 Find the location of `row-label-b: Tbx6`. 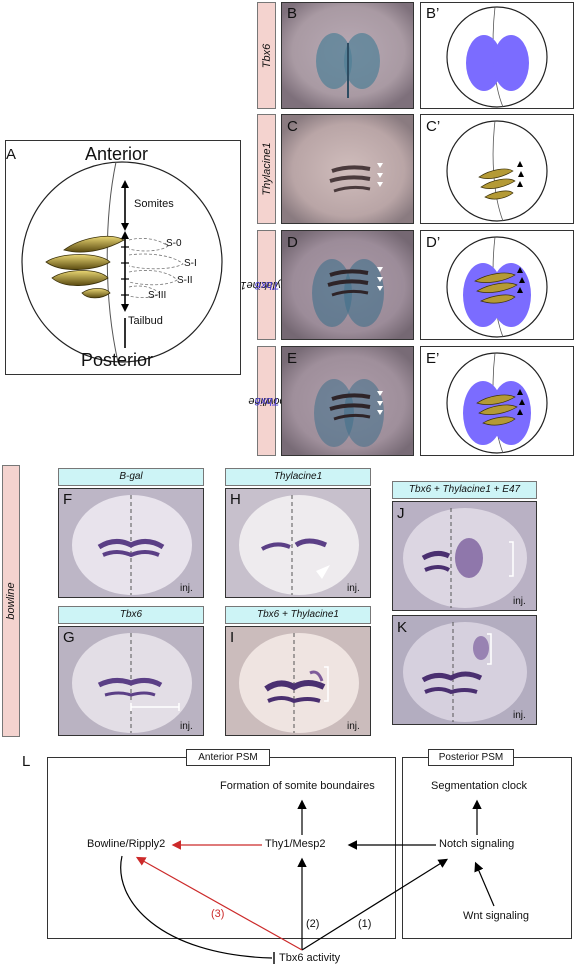

row-label-b: Tbx6 is located at coordinates (266, 55).